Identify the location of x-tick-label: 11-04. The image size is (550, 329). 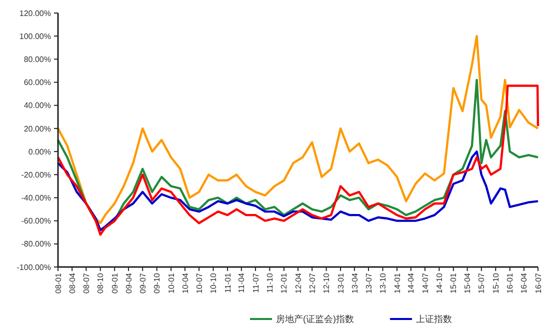
(241, 282).